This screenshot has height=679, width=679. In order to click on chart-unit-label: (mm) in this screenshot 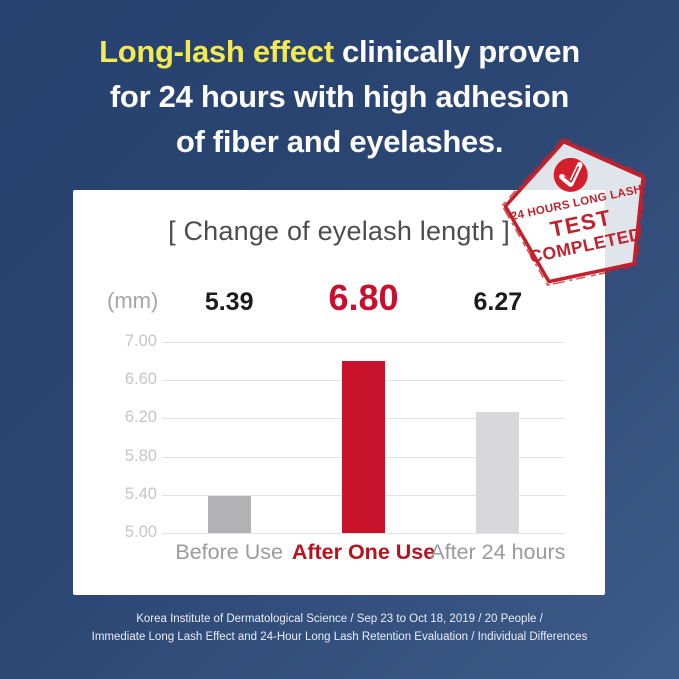, I will do `click(133, 300)`.